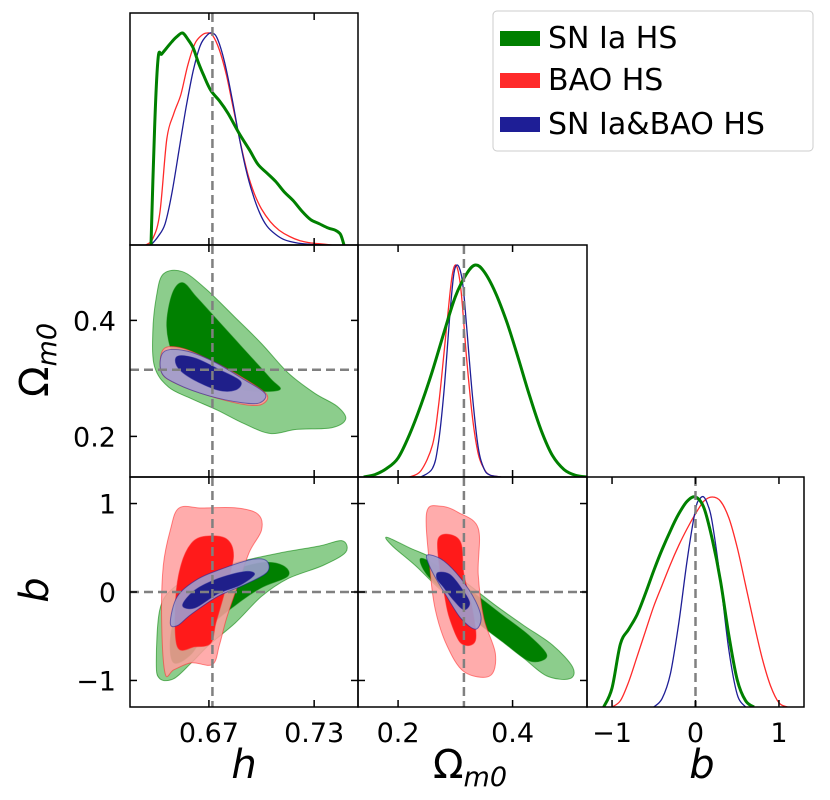  What do you see at coordinates (217, 612) in the screenshot?
I see `panel-b-vs-h: 0.67 0.73 −1 0 1` at bounding box center [217, 612].